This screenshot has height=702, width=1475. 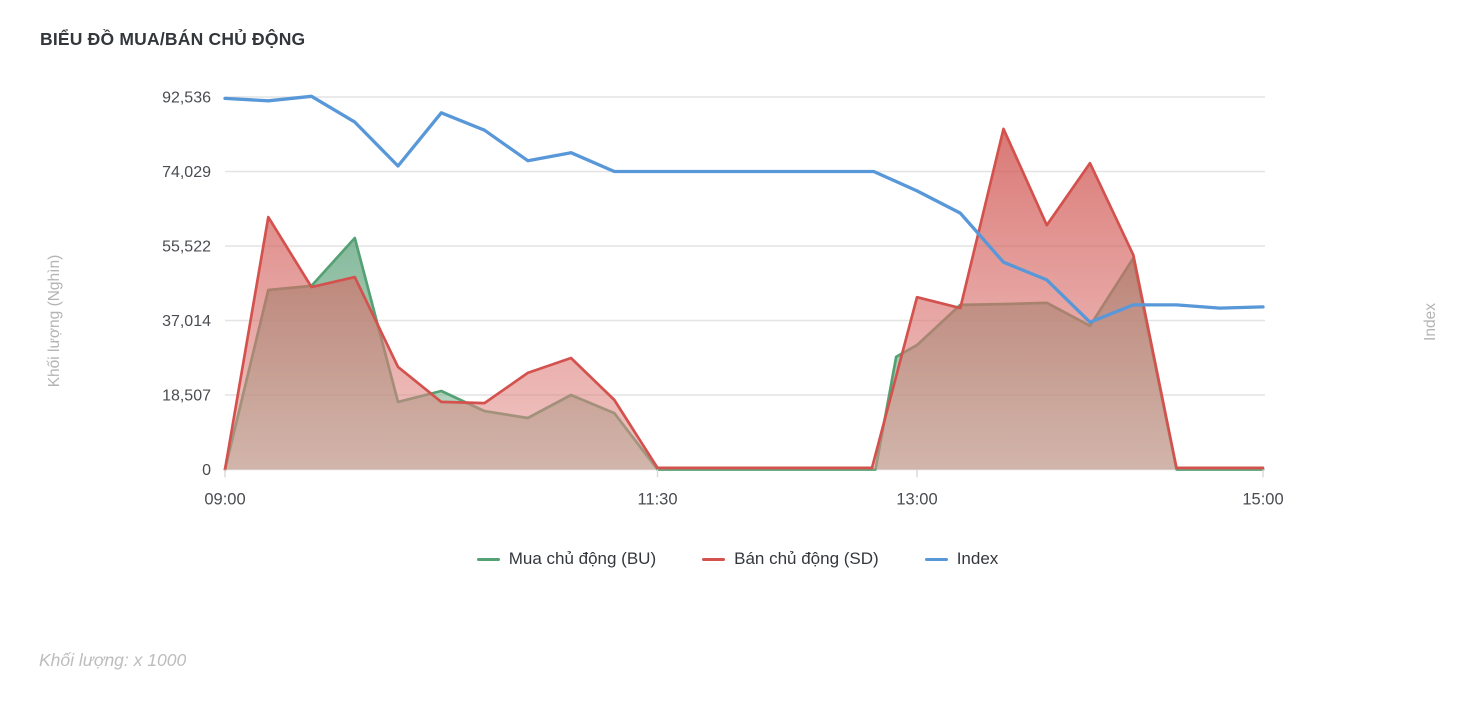 I want to click on legend-item-bu: Mua chủ động (BU), so click(x=566, y=559).